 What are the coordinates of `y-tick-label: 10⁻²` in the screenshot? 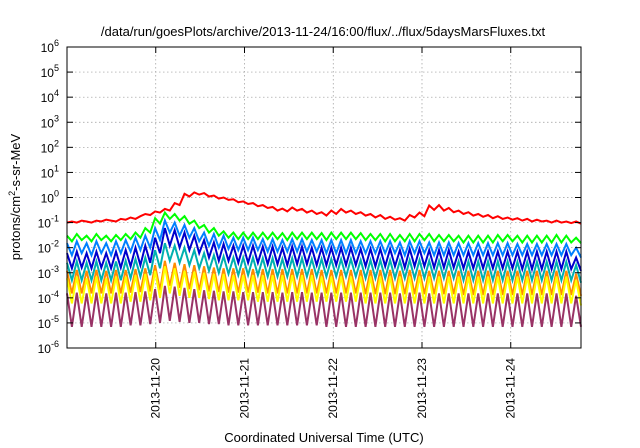 It's located at (48, 247).